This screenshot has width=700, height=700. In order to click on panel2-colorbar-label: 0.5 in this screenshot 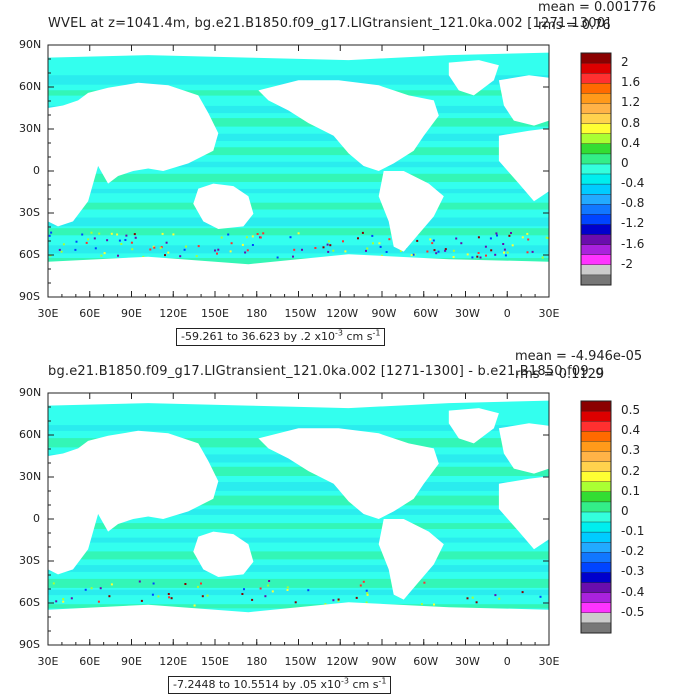, I will do `click(631, 410)`.